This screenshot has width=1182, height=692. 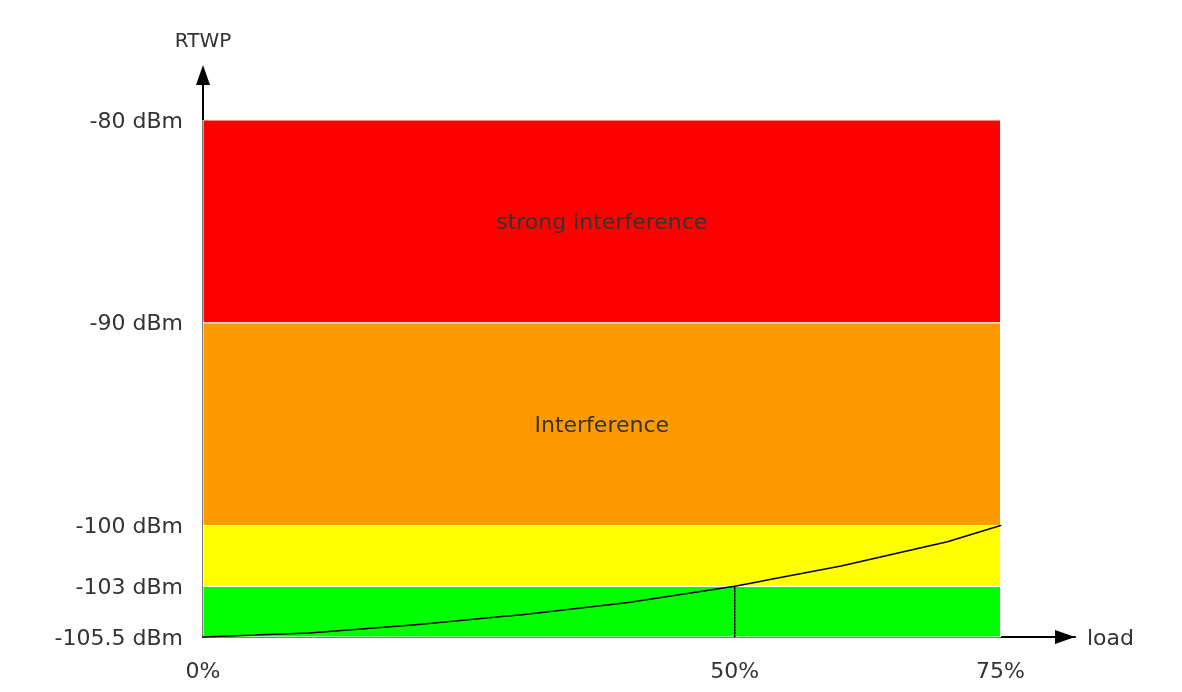 What do you see at coordinates (129, 586) in the screenshot?
I see `y-tick-label: -103 dBm` at bounding box center [129, 586].